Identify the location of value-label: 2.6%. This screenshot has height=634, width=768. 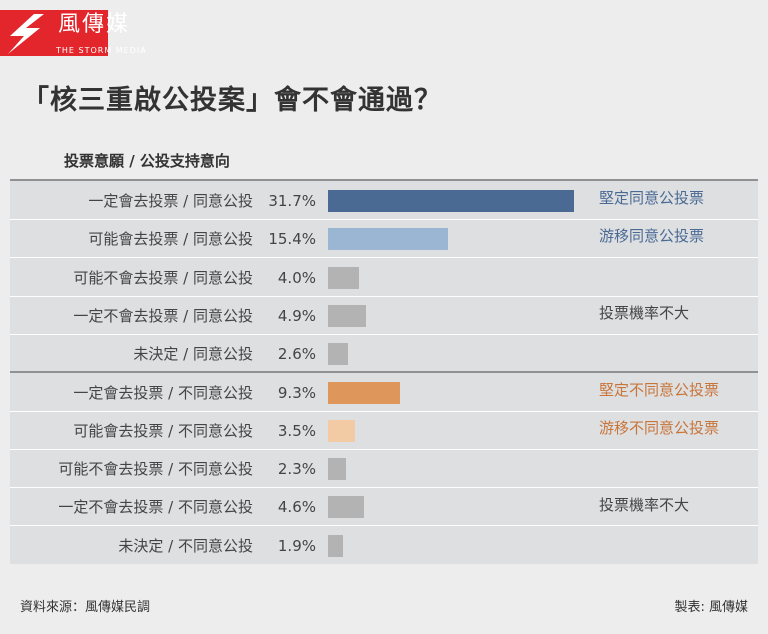
(296, 354).